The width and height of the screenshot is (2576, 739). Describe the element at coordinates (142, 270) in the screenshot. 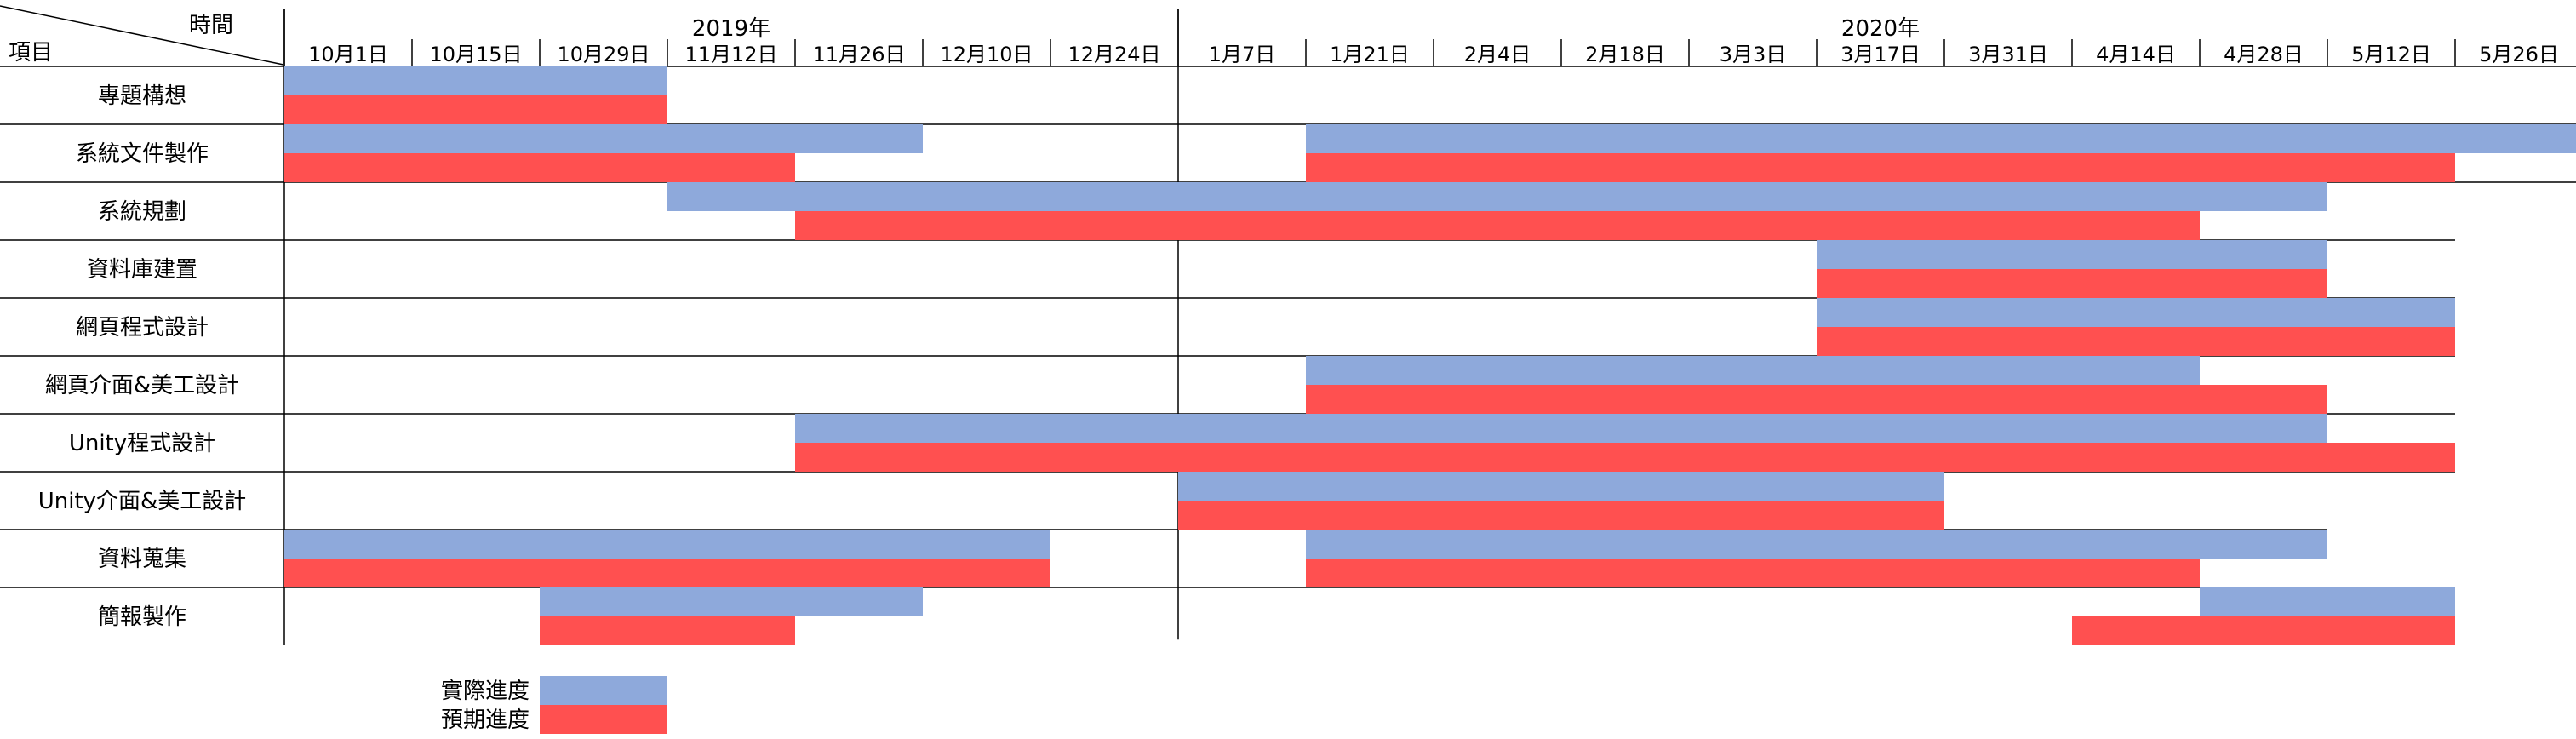

I see `task-label: 資料庫建置` at that location.